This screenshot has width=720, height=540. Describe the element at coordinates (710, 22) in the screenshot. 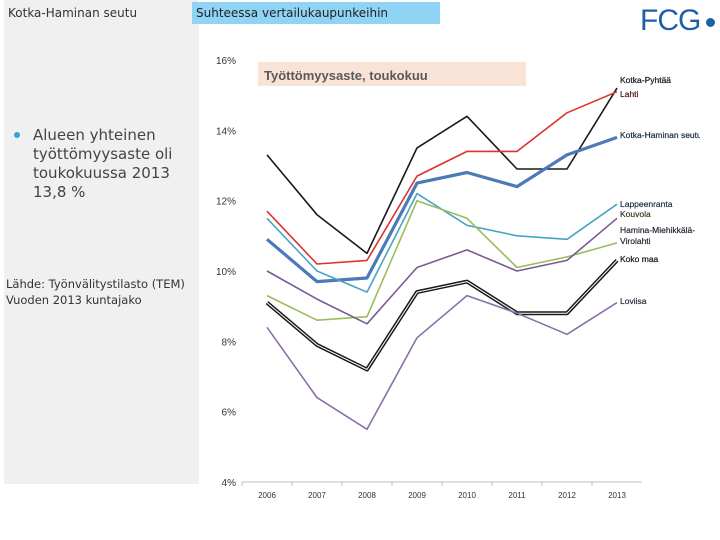

I see `logo-dot-icon` at that location.